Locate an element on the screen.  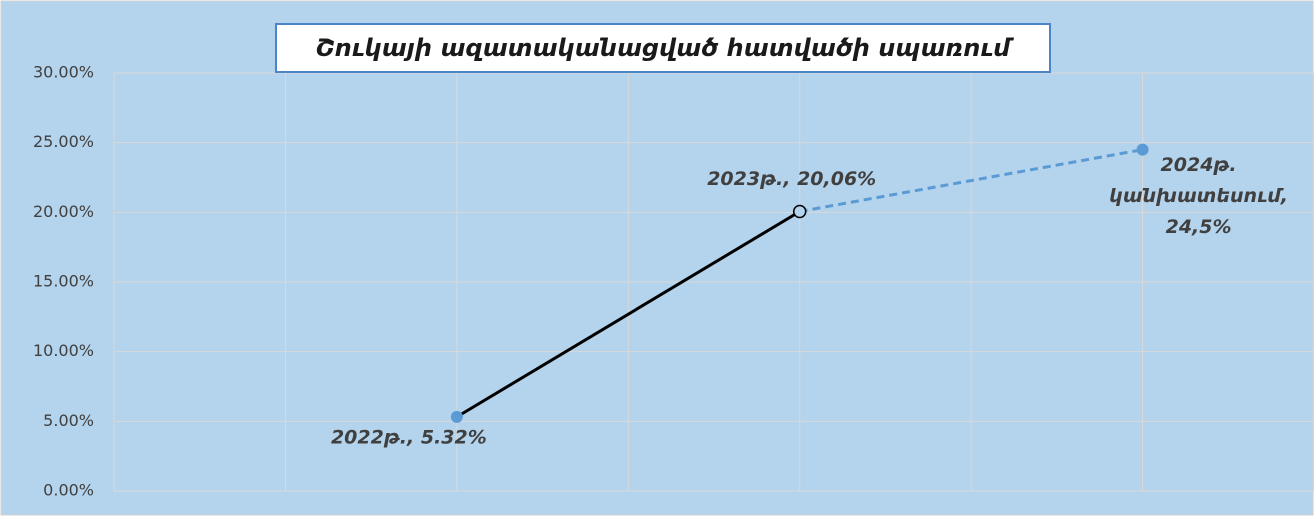
y-tick-label: 5.00% is located at coordinates (68, 420).